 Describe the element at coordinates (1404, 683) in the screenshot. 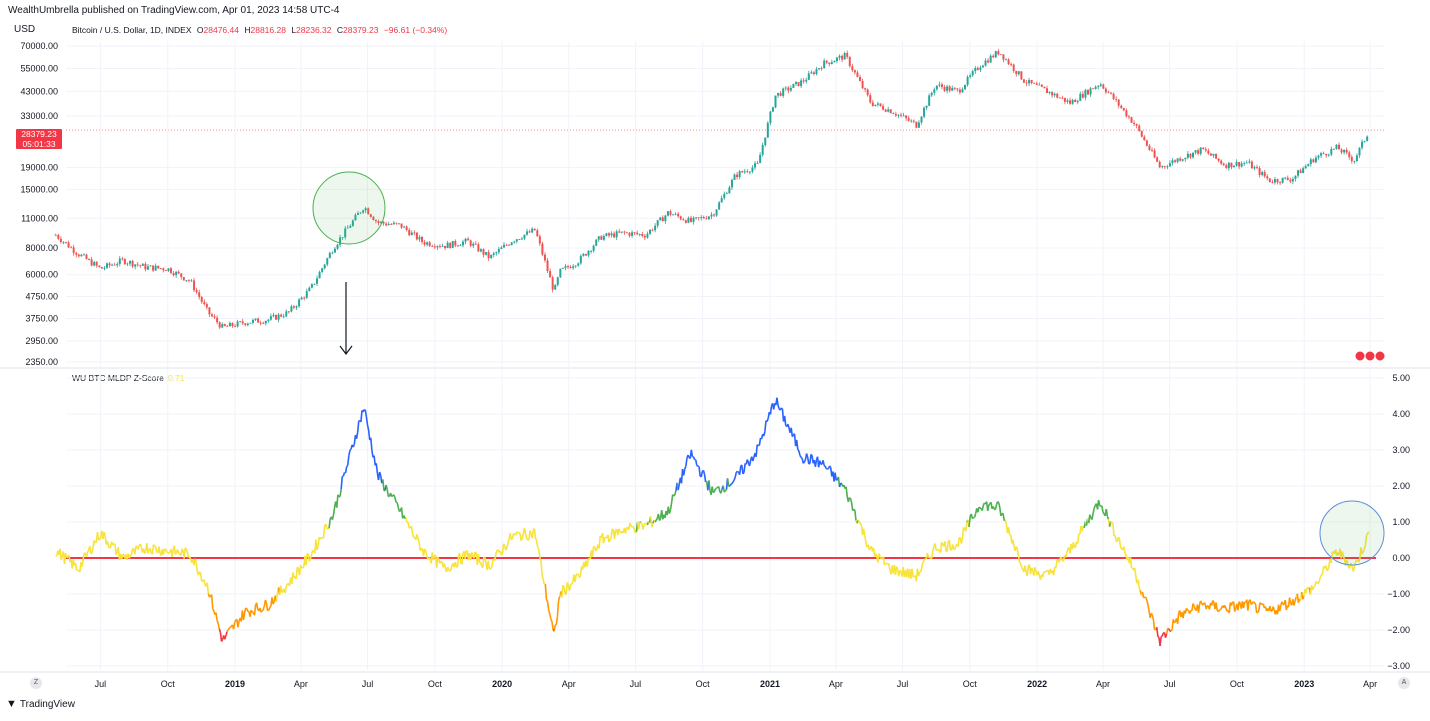

I see `auto-scale-toggle: A` at that location.